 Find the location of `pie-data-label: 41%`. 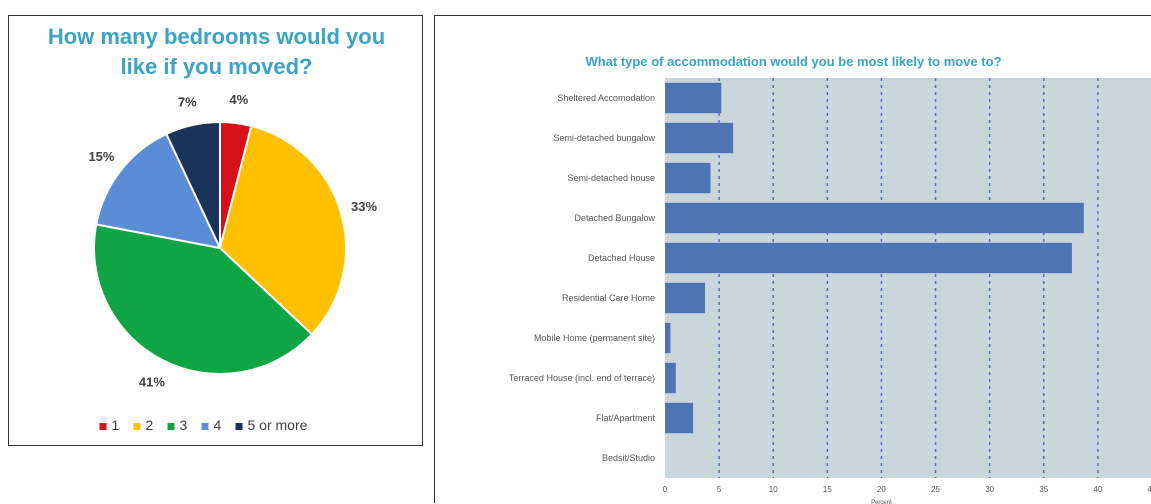

pie-data-label: 41% is located at coordinates (152, 382).